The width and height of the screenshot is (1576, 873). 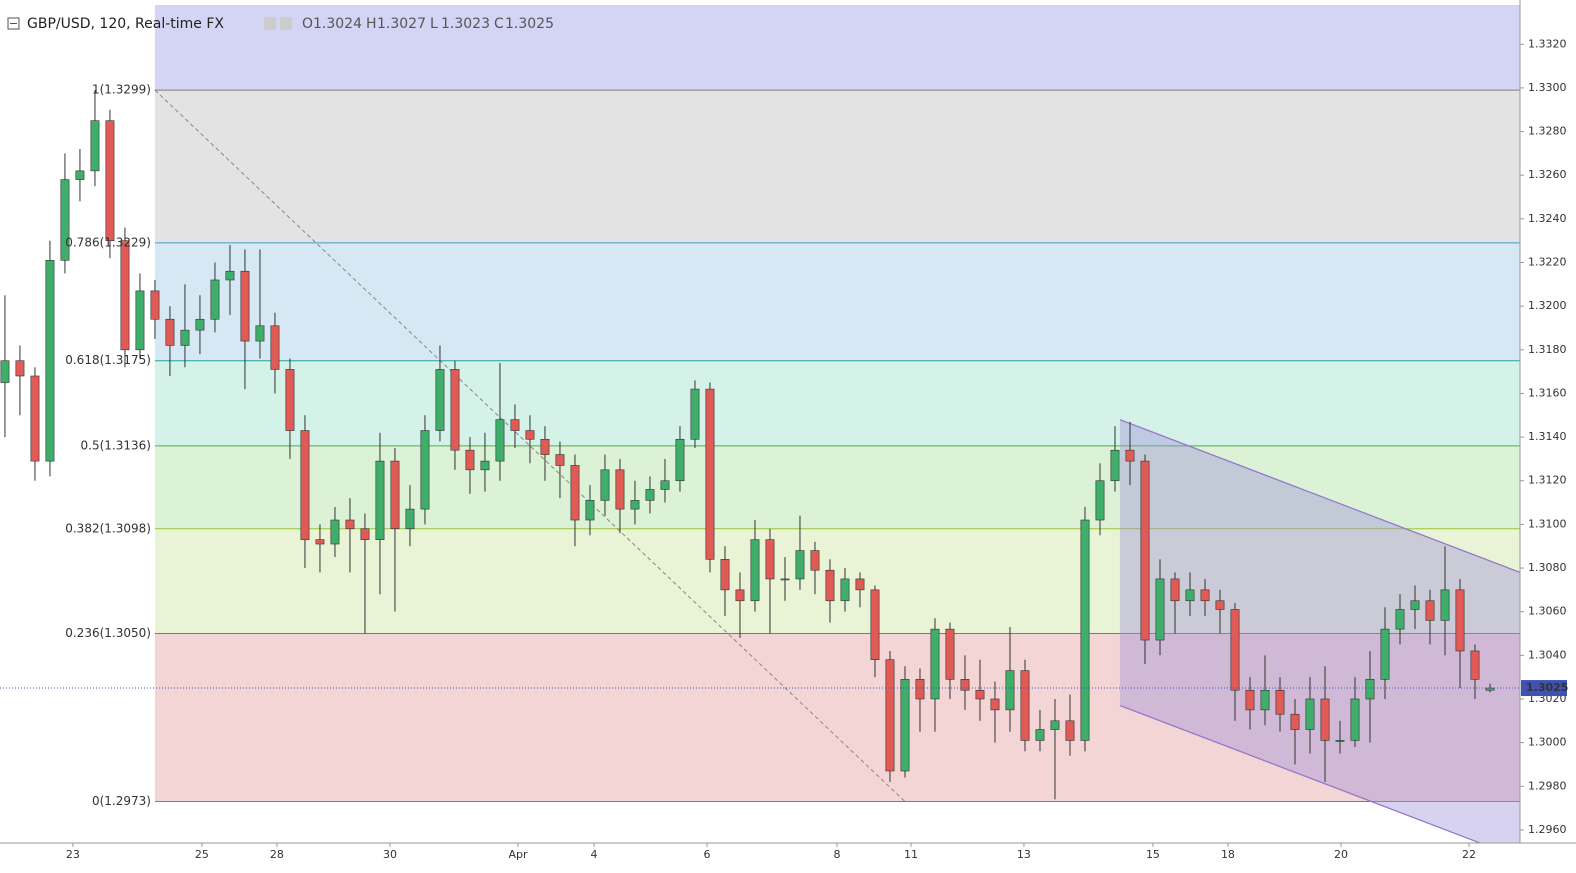 I want to click on channel-fill, so click(x=1319, y=631).